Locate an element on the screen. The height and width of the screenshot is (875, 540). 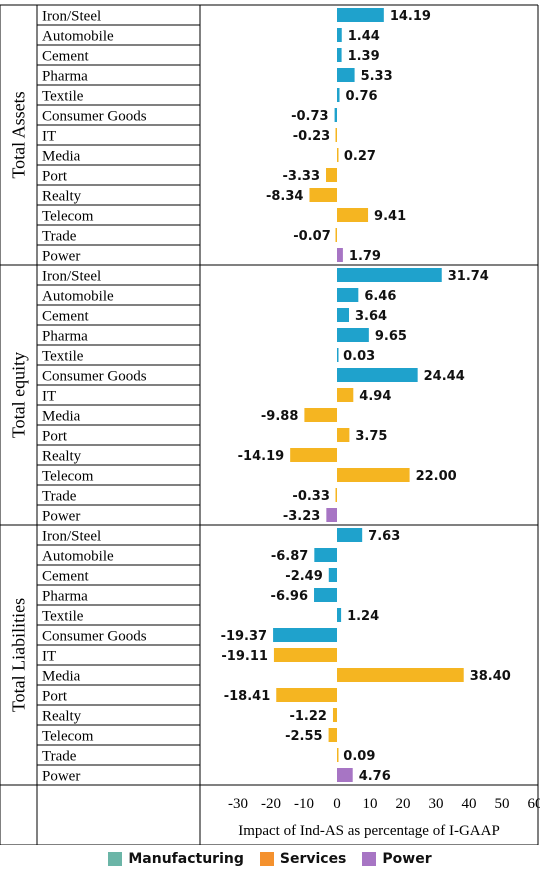
category-label-total-liabilities-trade: Trade is located at coordinates (59, 757).